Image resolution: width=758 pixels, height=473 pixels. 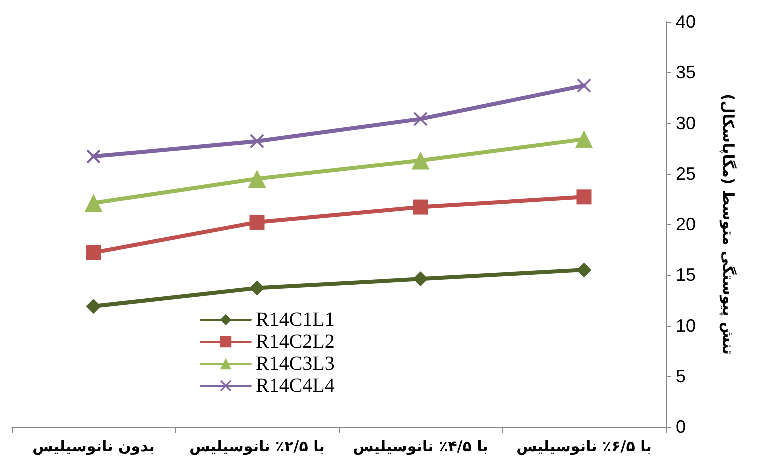 I want to click on y-tick-label: 30, so click(x=686, y=123).